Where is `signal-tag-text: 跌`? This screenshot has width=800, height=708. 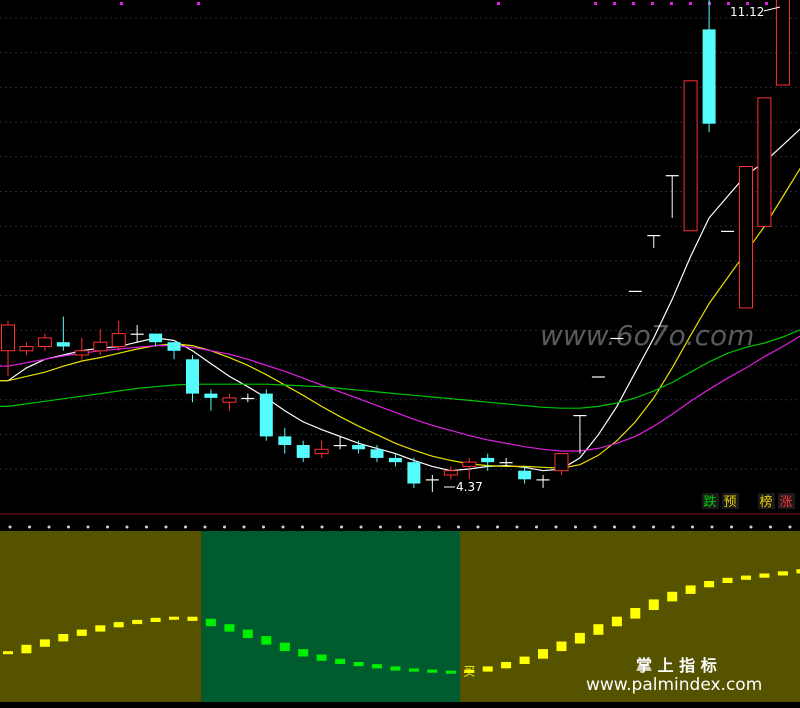 signal-tag-text: 跌 is located at coordinates (710, 502).